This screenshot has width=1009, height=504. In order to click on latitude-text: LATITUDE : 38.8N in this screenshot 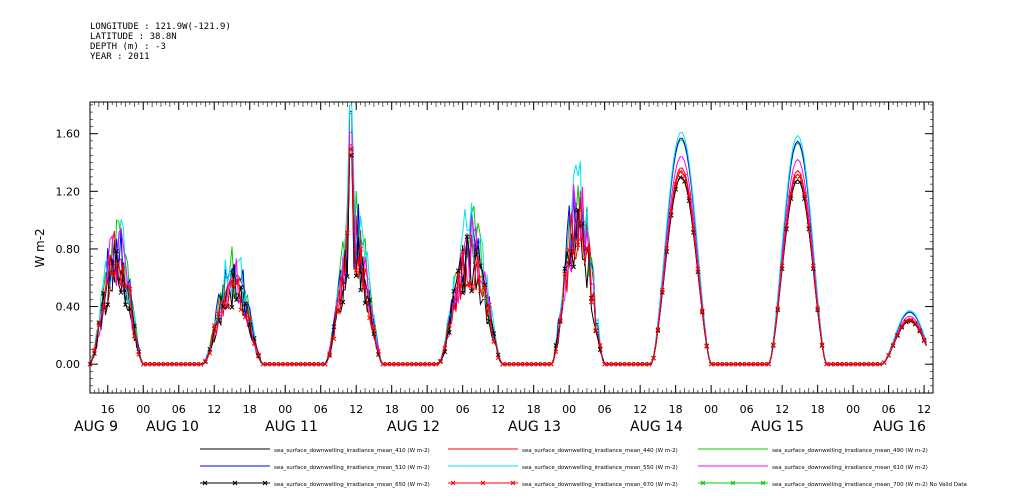, I will do `click(133, 37)`.